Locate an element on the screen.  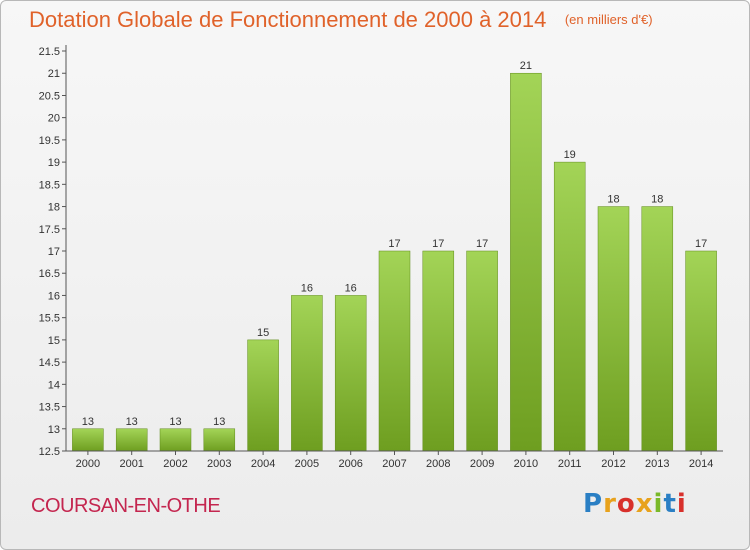
y-tick-label: 16 is located at coordinates (54, 296).